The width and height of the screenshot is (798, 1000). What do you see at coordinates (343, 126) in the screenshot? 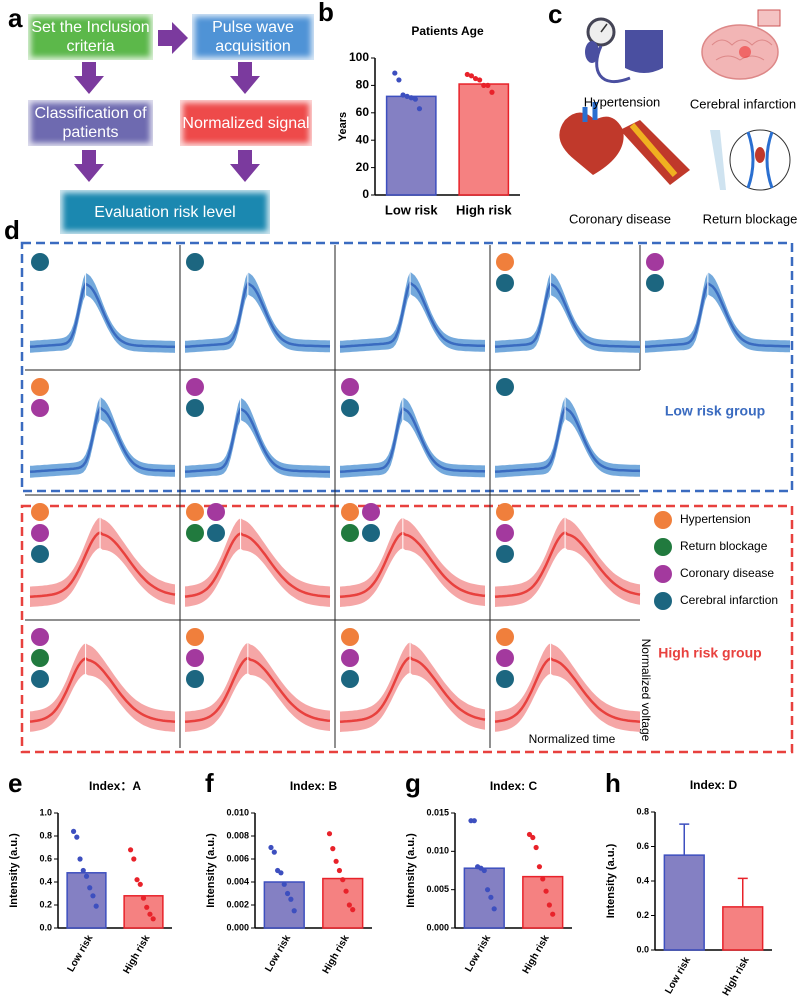
I see `y-axis-label: Years` at bounding box center [343, 126].